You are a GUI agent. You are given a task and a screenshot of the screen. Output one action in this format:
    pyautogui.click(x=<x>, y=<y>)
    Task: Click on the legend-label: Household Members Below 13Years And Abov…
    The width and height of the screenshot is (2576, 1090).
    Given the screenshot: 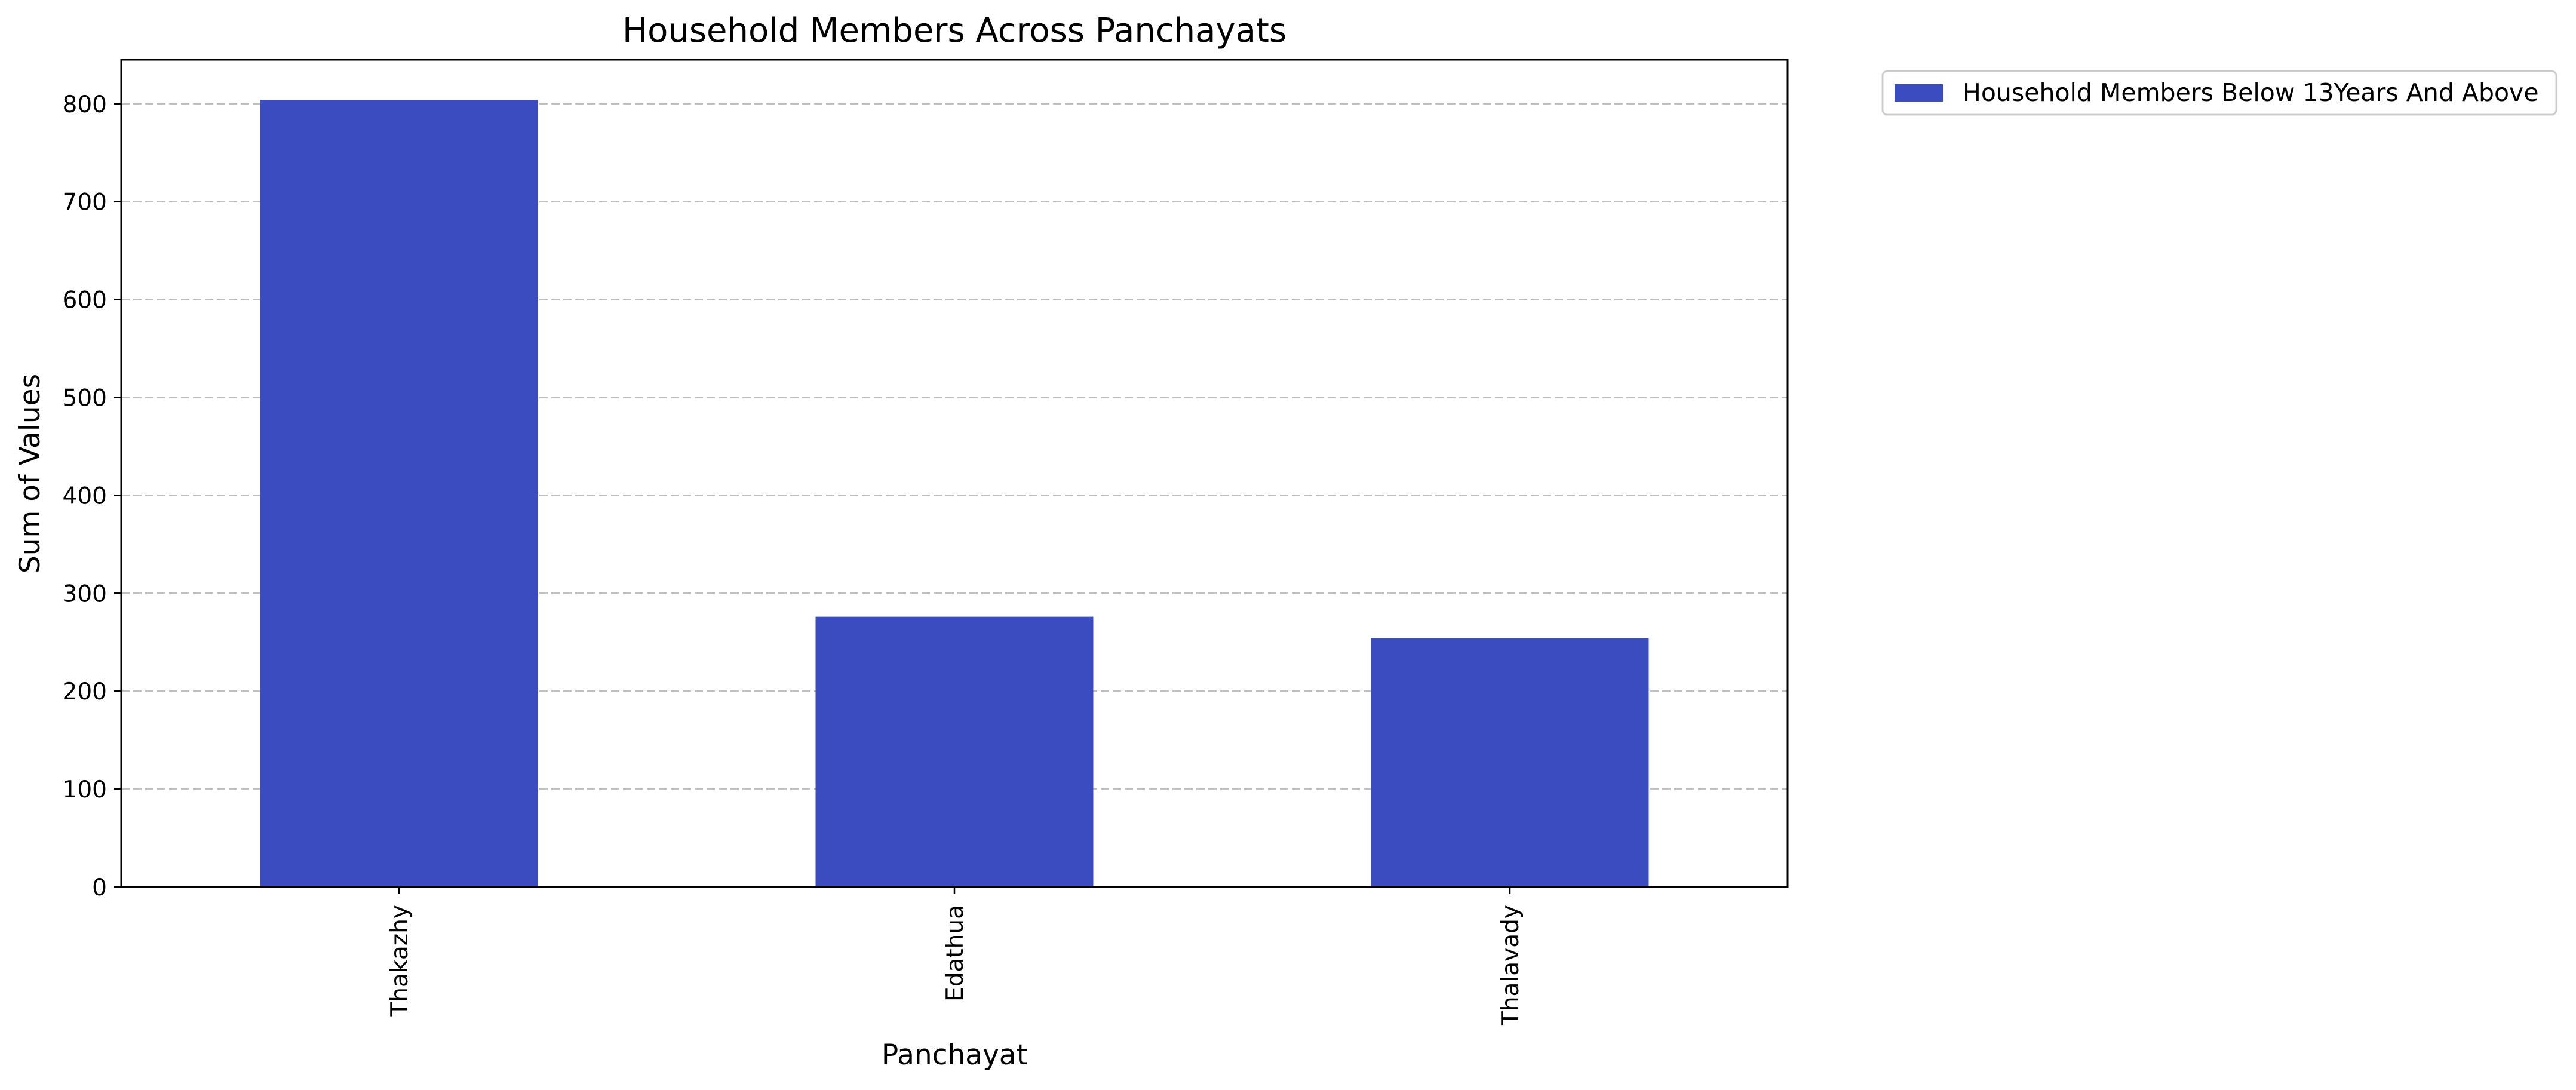 What is the action you would take?
    pyautogui.click(x=2251, y=93)
    